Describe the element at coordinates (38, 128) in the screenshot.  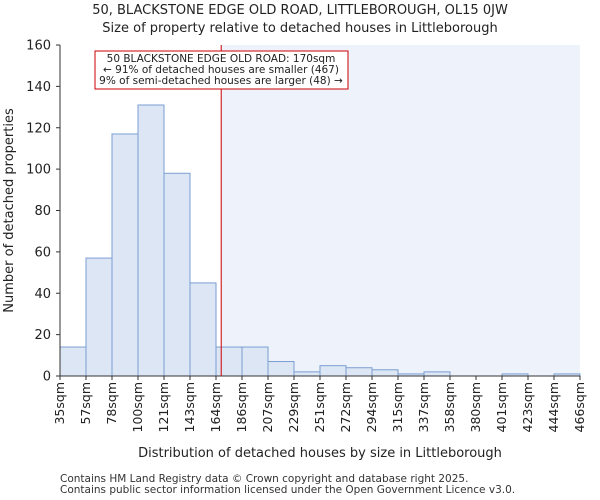
I see `y-tick-label: 120` at that location.